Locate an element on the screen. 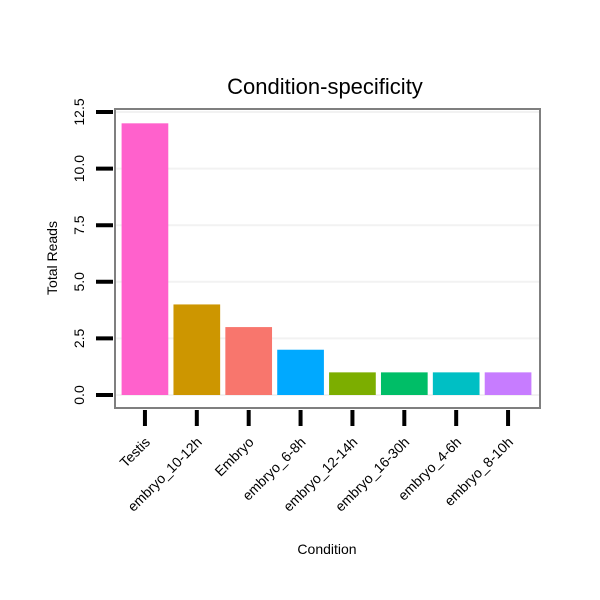  y-tick-label: 0.0 is located at coordinates (79, 395).